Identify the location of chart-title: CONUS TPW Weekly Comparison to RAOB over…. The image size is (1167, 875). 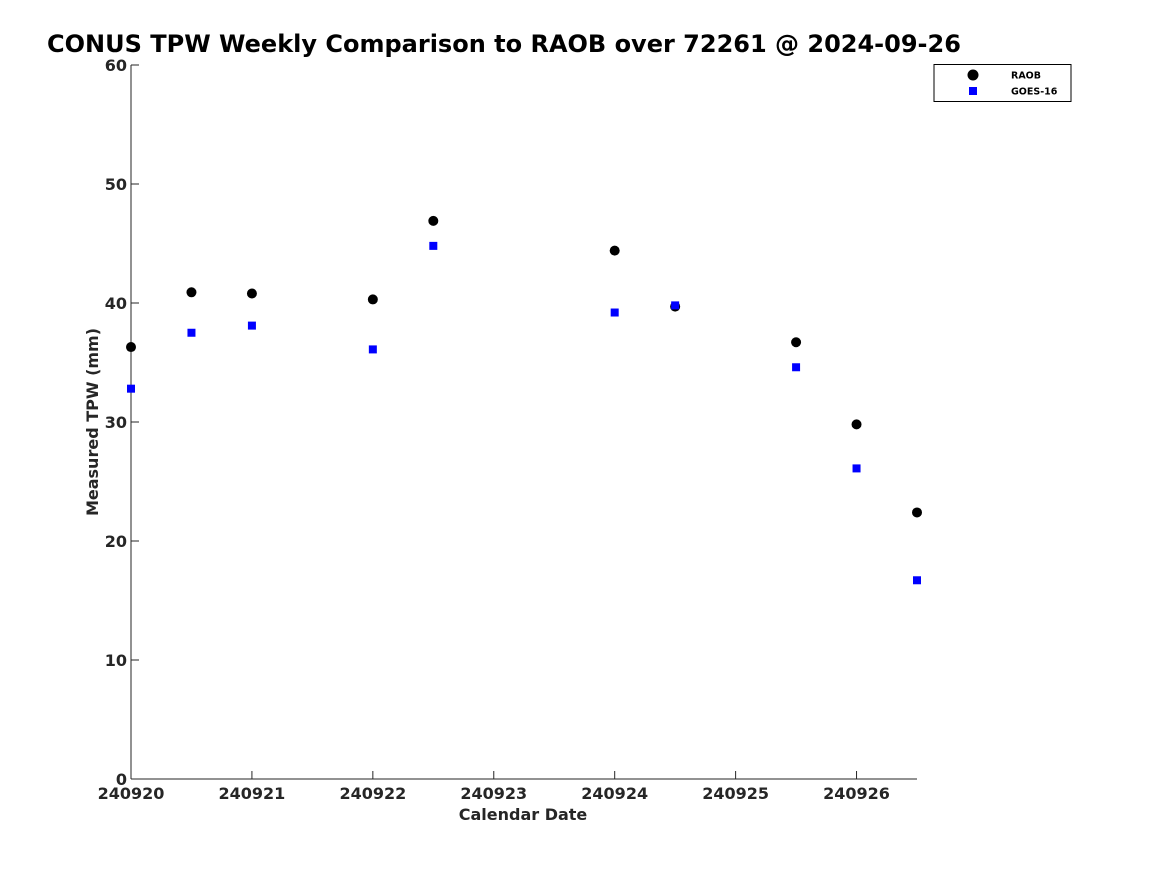
(504, 44).